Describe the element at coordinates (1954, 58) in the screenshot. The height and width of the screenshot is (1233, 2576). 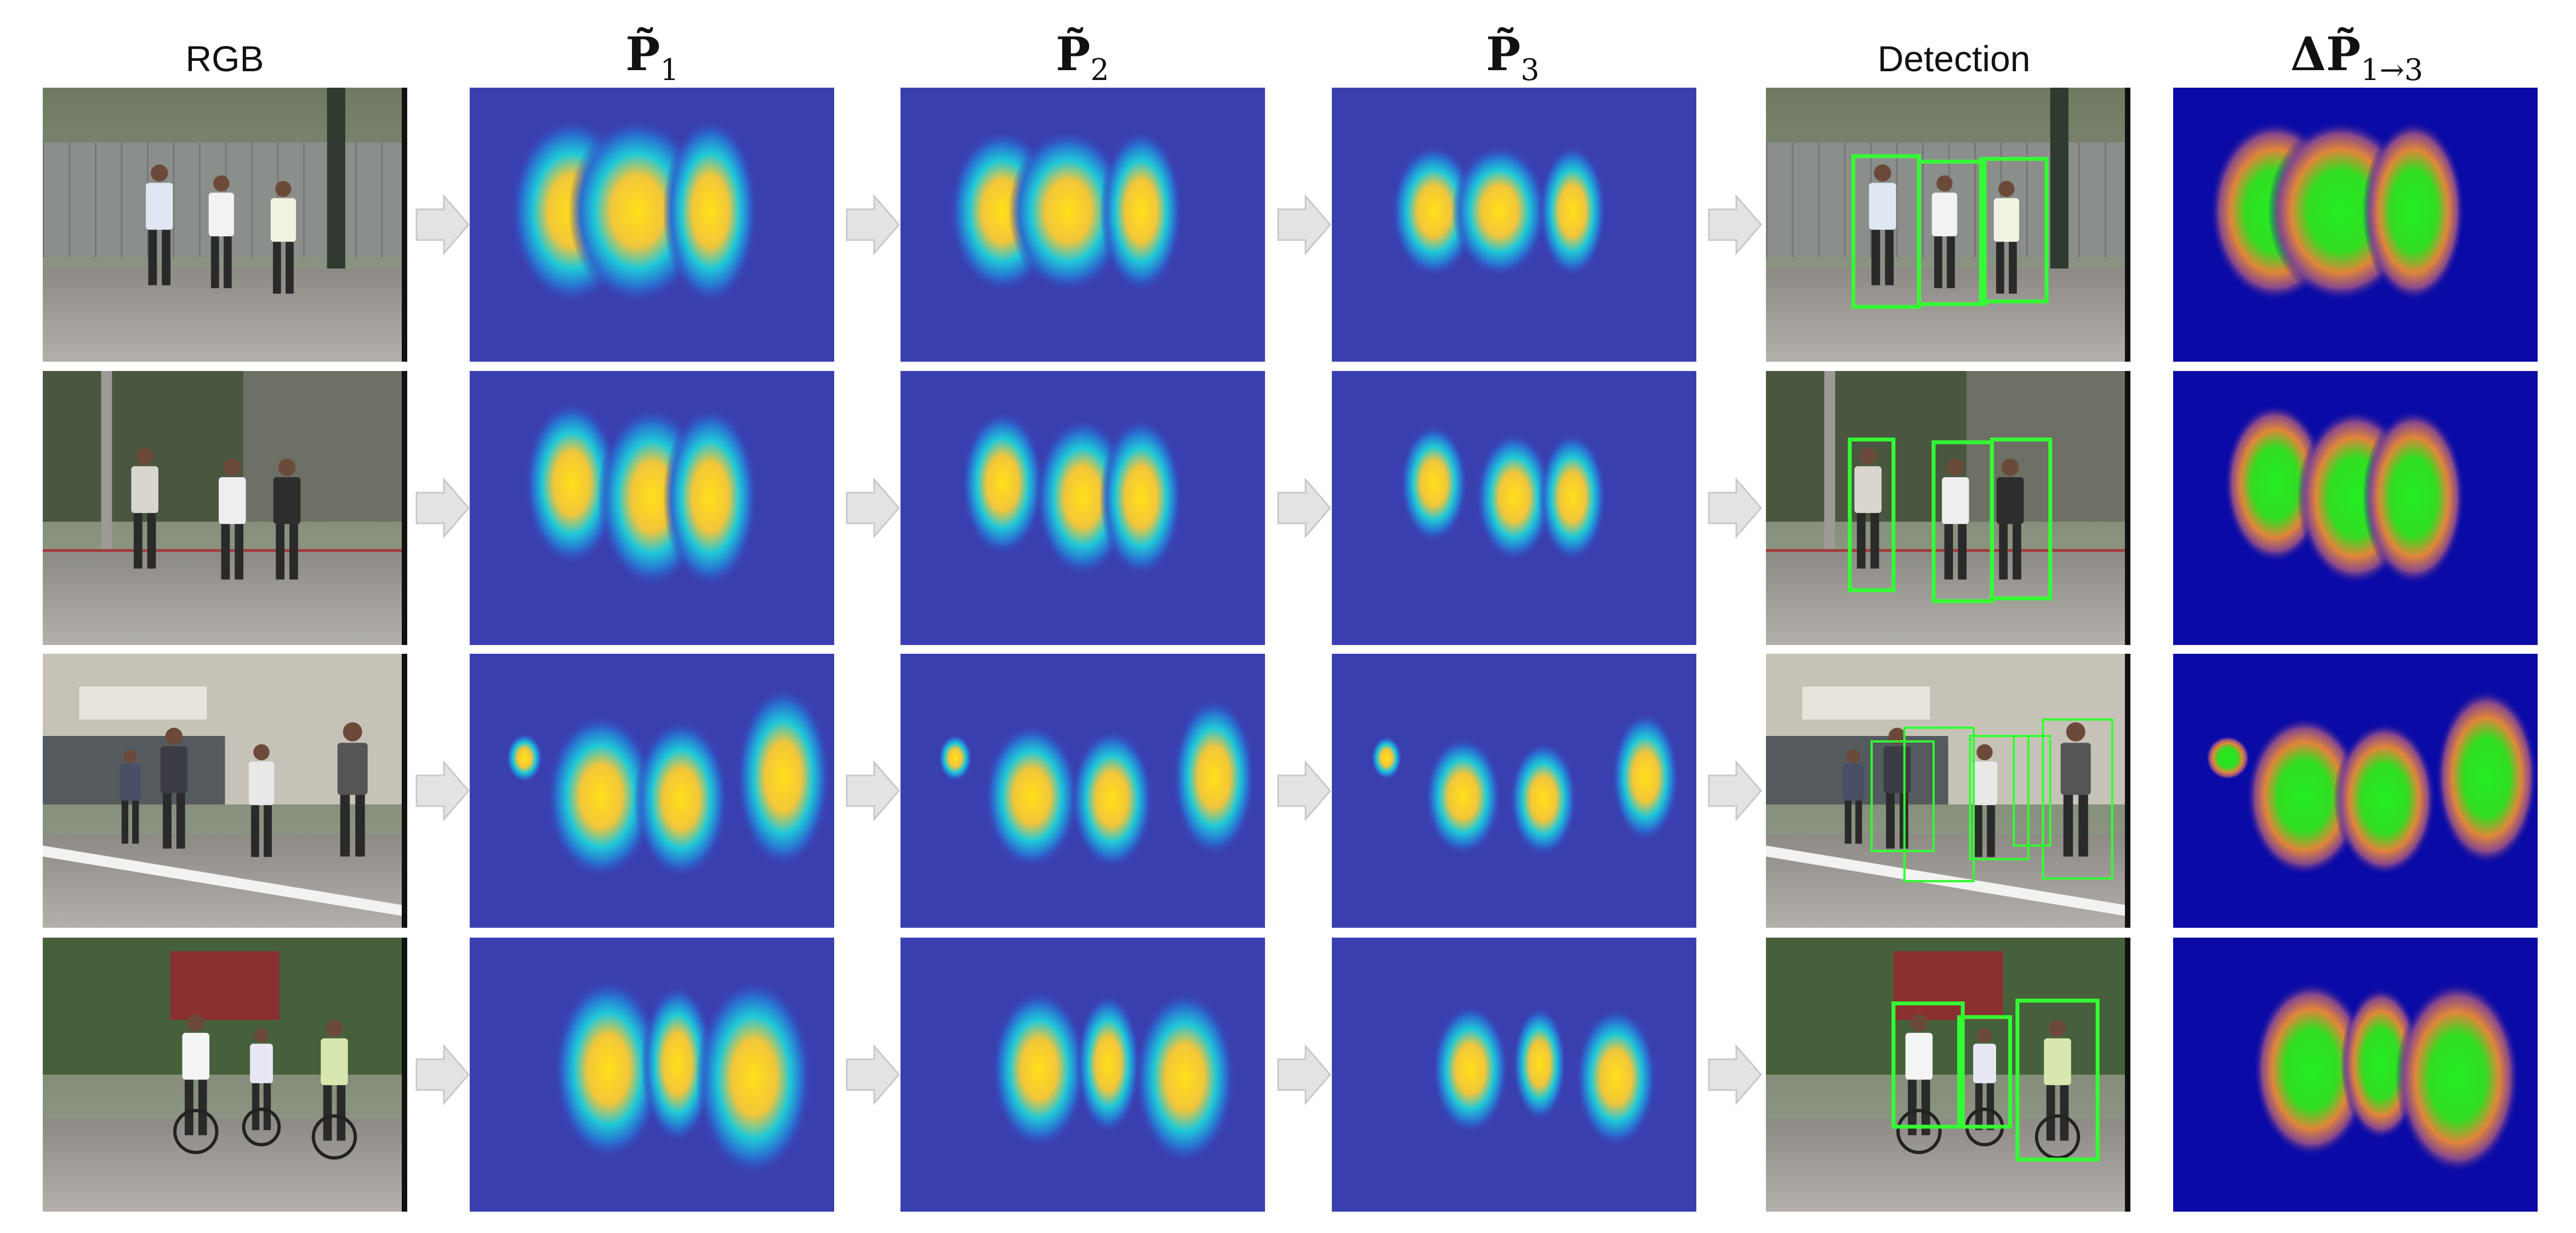
I see `column-title-detection: Detection` at that location.